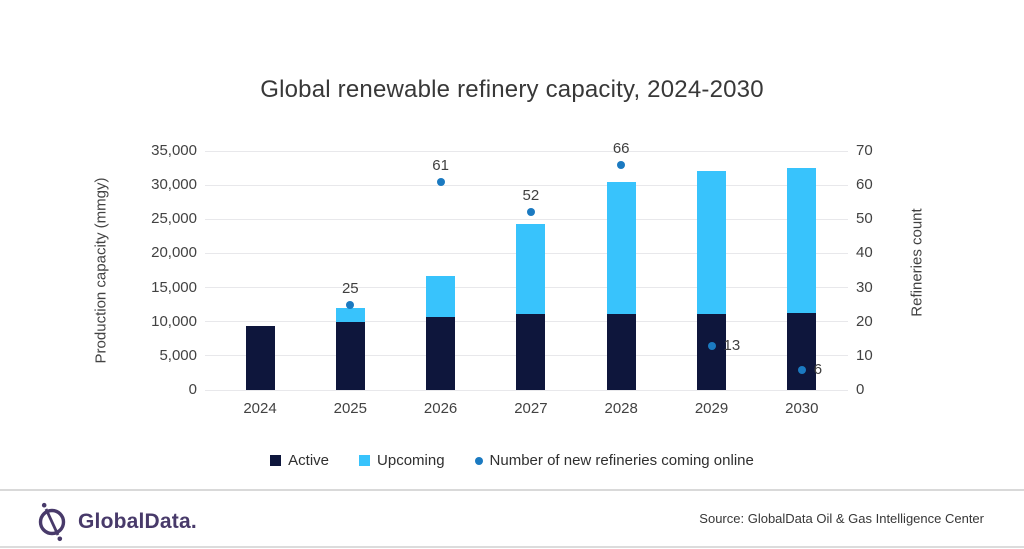 The height and width of the screenshot is (549, 1024). What do you see at coordinates (174, 321) in the screenshot?
I see `left-axis-tick: 10,000` at bounding box center [174, 321].